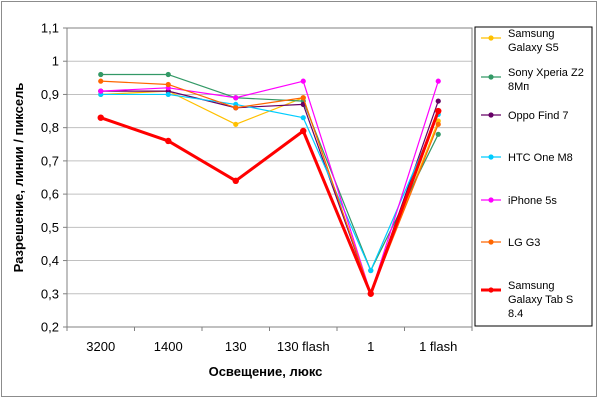  I want to click on x-axis-title: Освещение, люкс, so click(266, 371).